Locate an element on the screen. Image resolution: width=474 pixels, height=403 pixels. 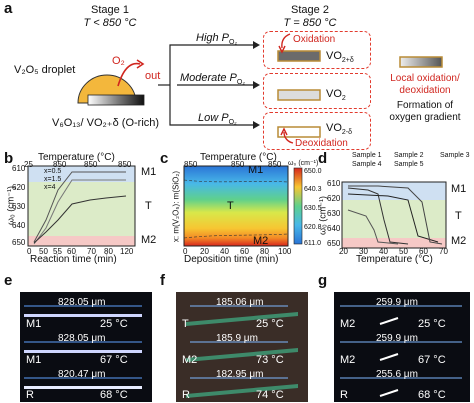
panel-label-d: d is located at coordinates (323, 158).